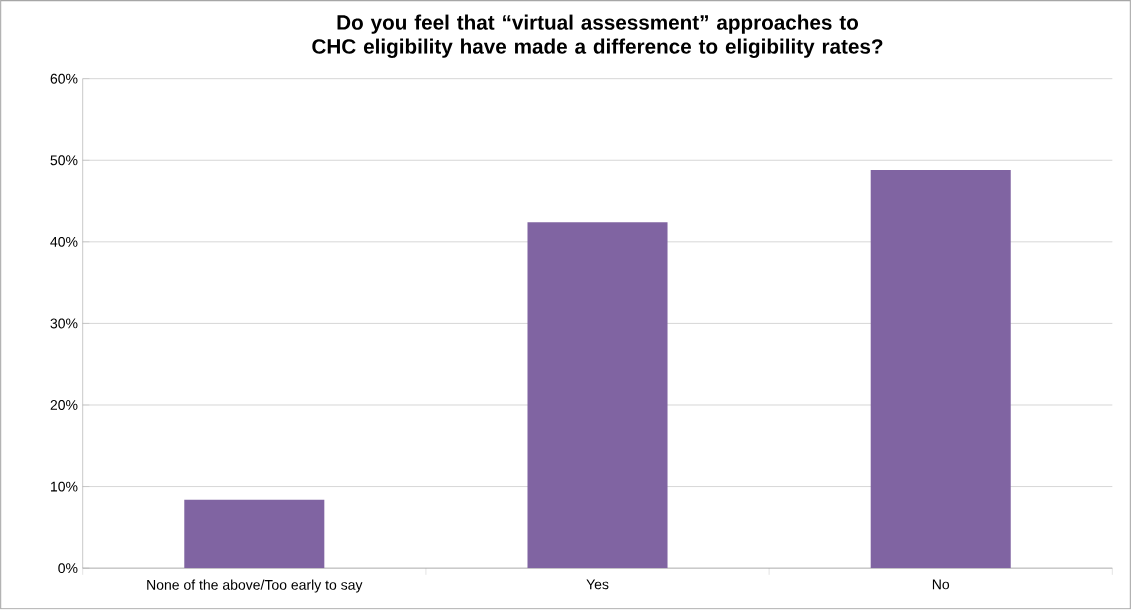 This screenshot has width=1131, height=610. Describe the element at coordinates (64, 78) in the screenshot. I see `y-tick-label: 60%` at that location.